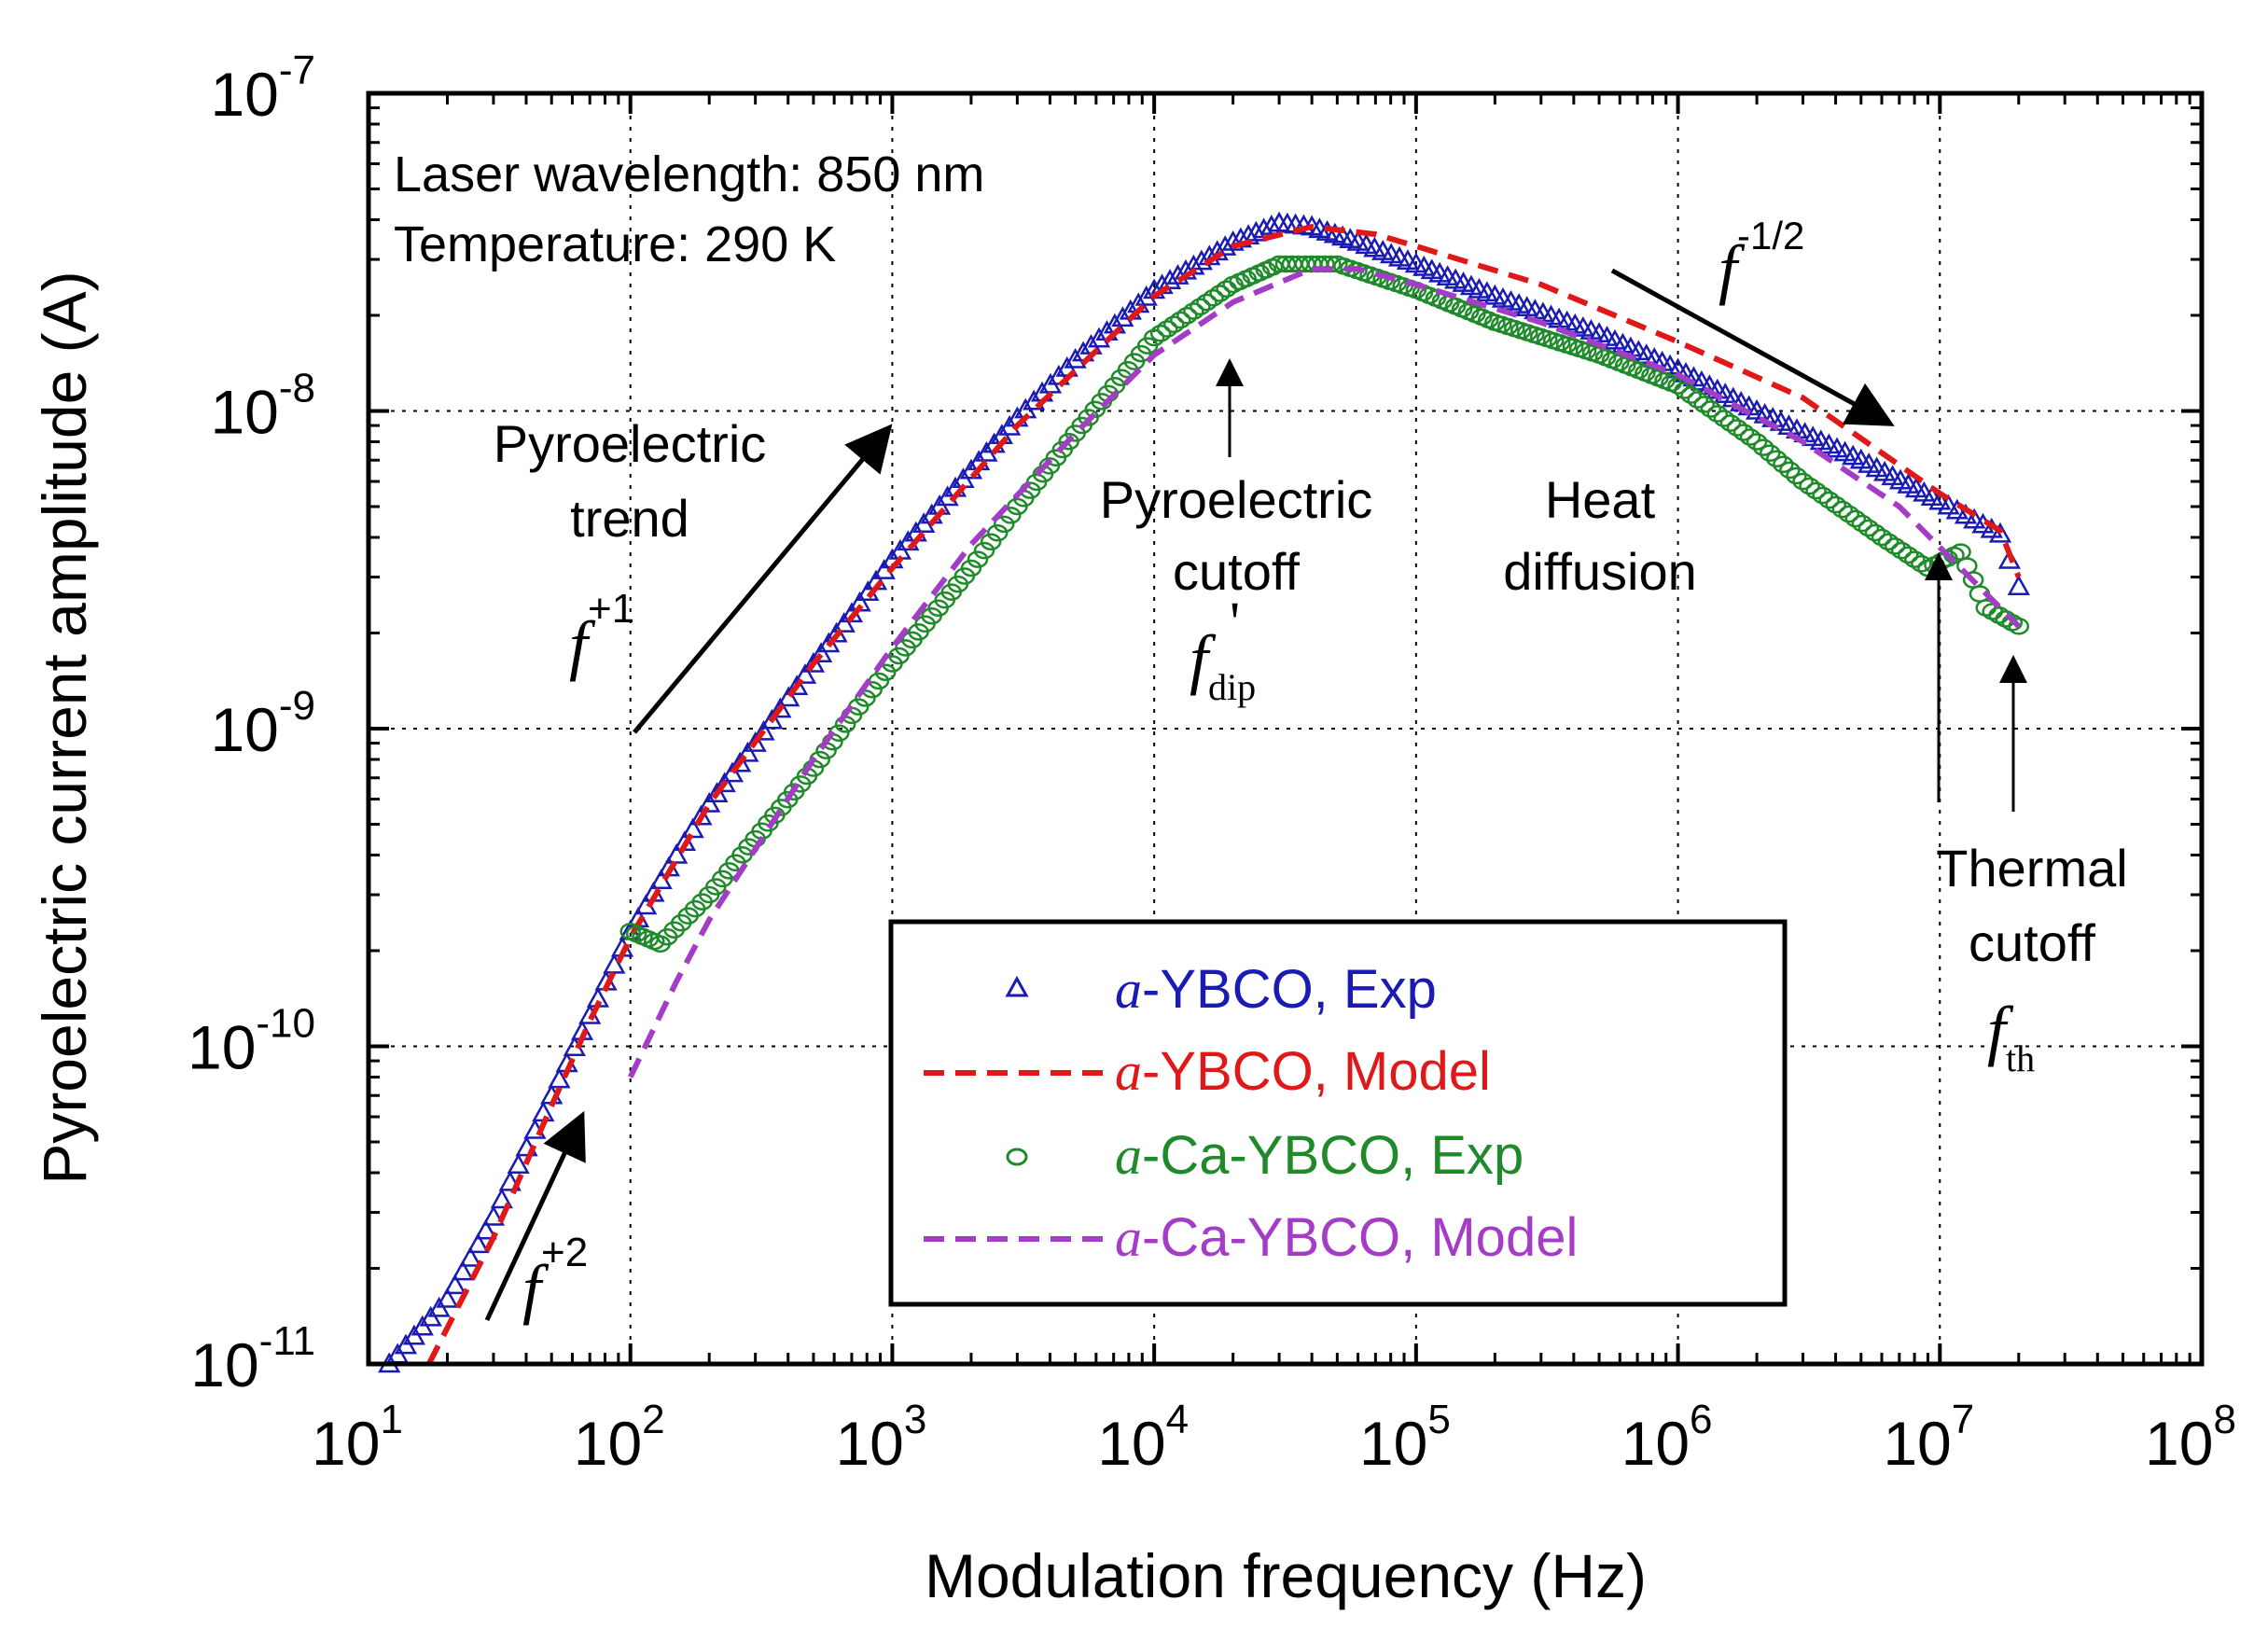  Describe the element at coordinates (1667, 1437) in the screenshot. I see `x-tick-label: 10⁶` at that location.